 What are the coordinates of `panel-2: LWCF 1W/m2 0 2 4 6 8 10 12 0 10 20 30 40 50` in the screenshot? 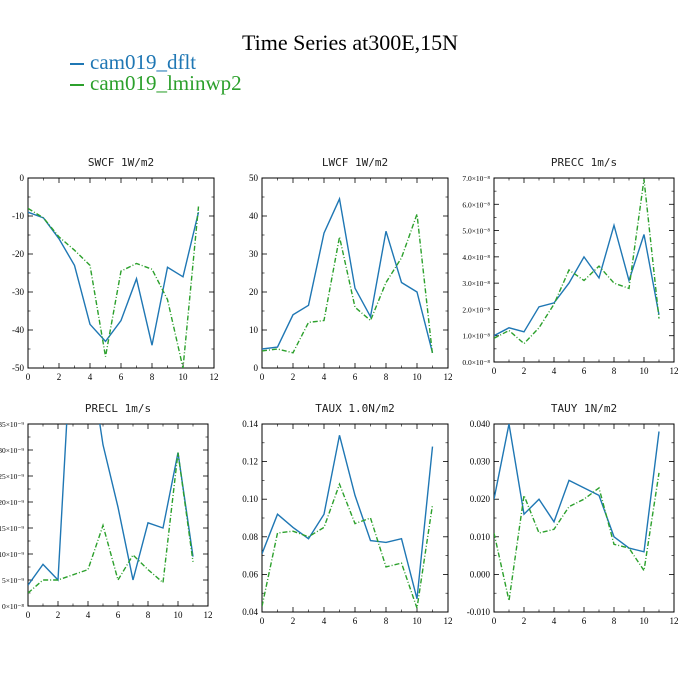 It's located at (351, 269).